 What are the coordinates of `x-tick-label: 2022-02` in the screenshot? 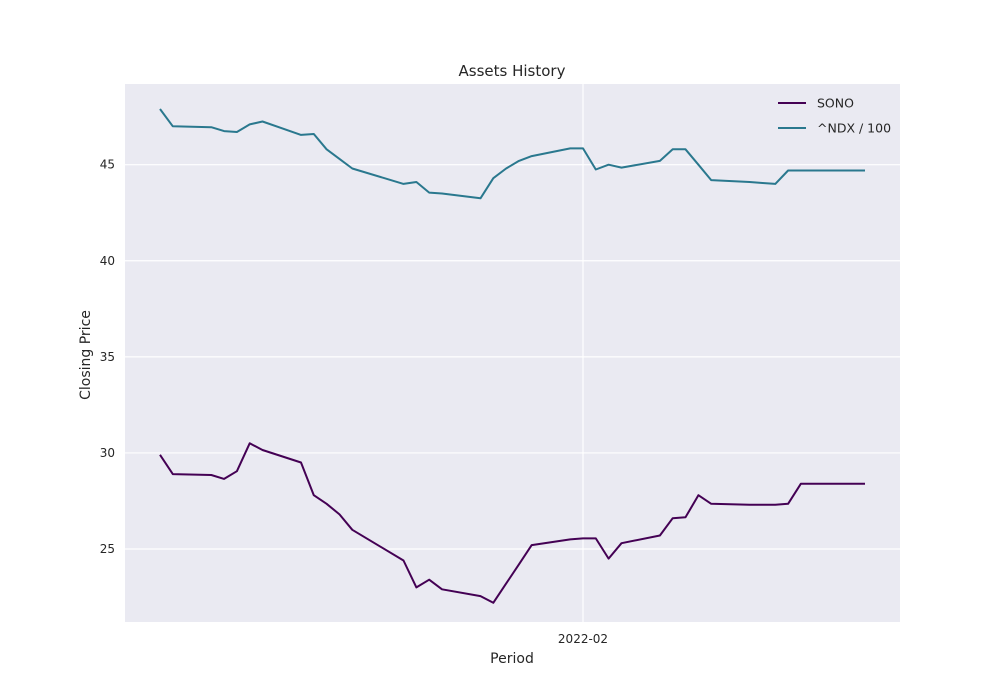 It's located at (583, 639).